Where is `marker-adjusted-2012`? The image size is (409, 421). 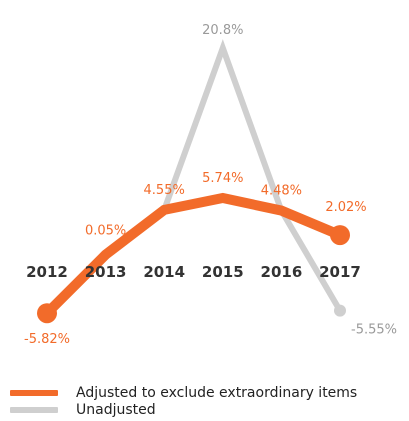 marker-adjusted-2012 is located at coordinates (47, 313).